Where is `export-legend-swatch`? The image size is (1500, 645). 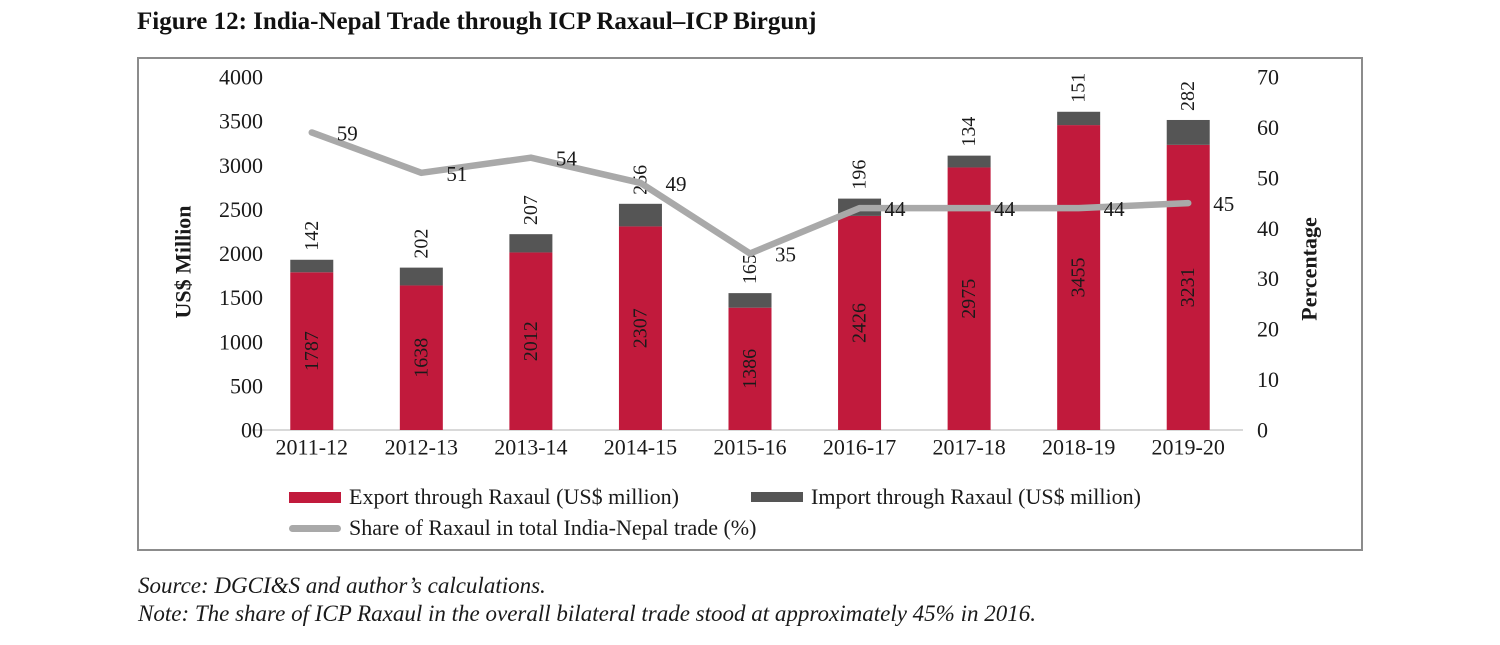 export-legend-swatch is located at coordinates (315, 497).